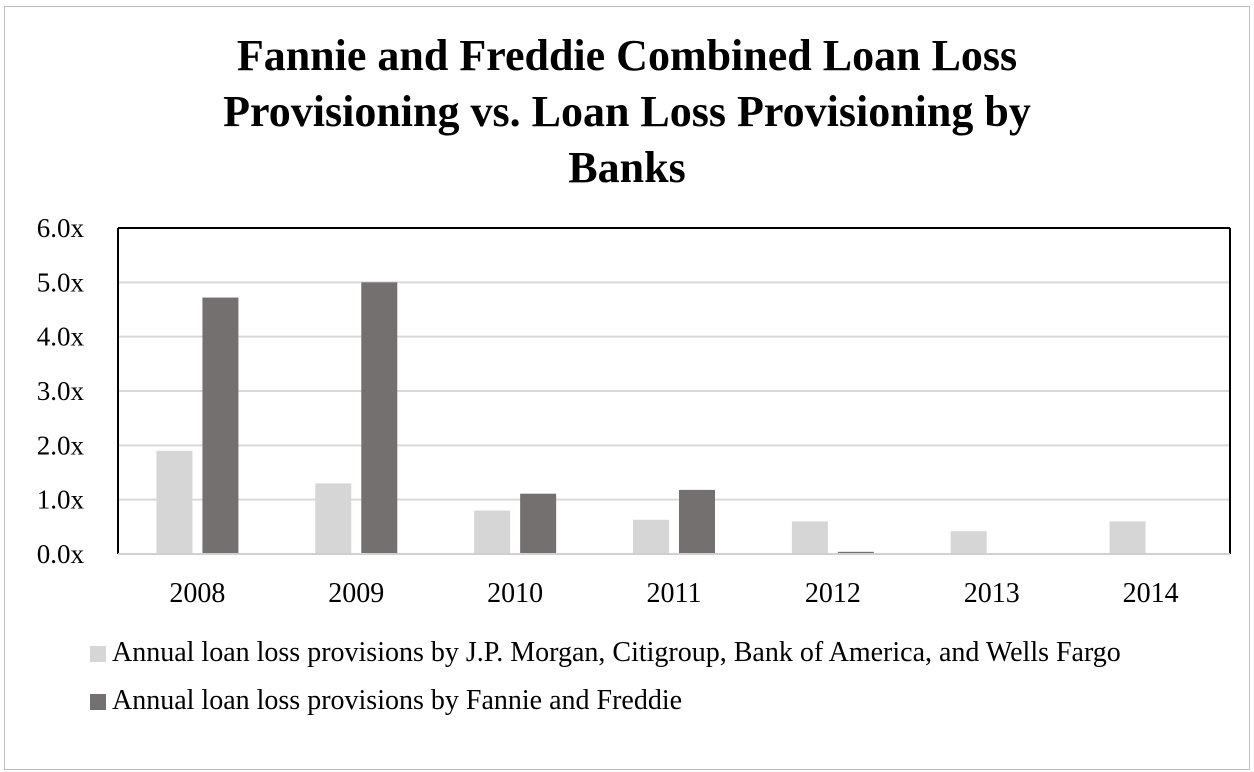 This screenshot has width=1254, height=772. Describe the element at coordinates (61, 554) in the screenshot. I see `y-tick-label: 0.0x` at that location.